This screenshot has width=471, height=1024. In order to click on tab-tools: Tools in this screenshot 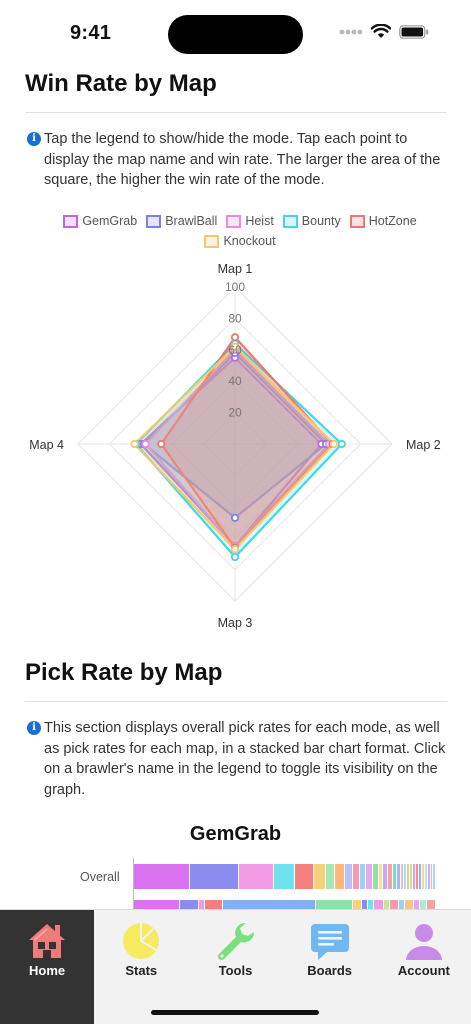, I will do `click(235, 967)`.